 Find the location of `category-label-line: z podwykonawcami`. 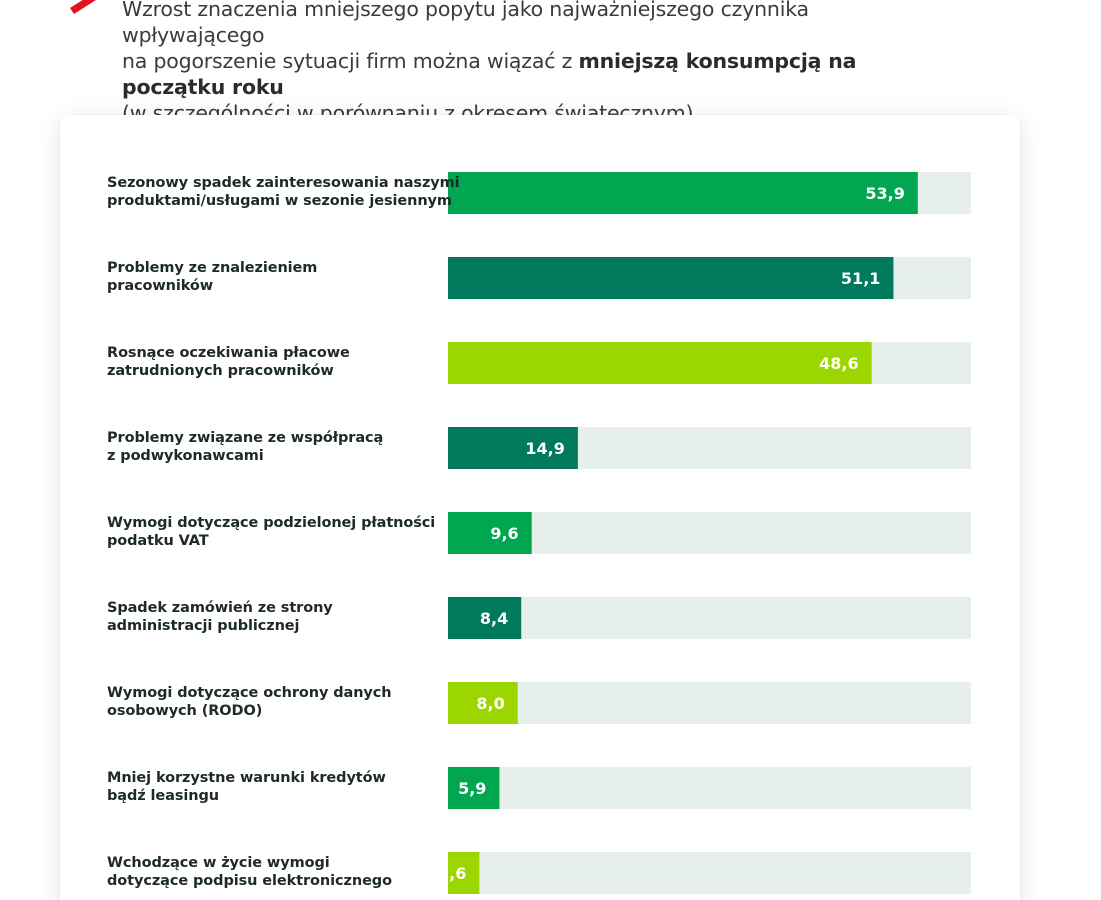

category-label-line: z podwykonawcami is located at coordinates (185, 456).